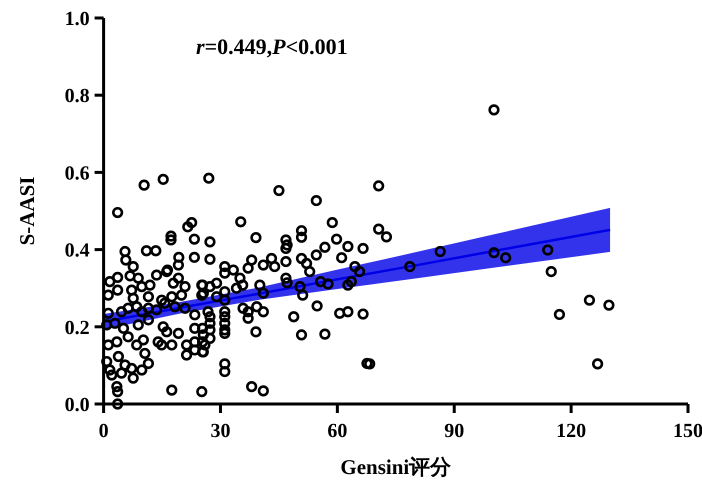 Image resolution: width=702 pixels, height=495 pixels. I want to click on y-axis-title: S-AASI, so click(27, 211).